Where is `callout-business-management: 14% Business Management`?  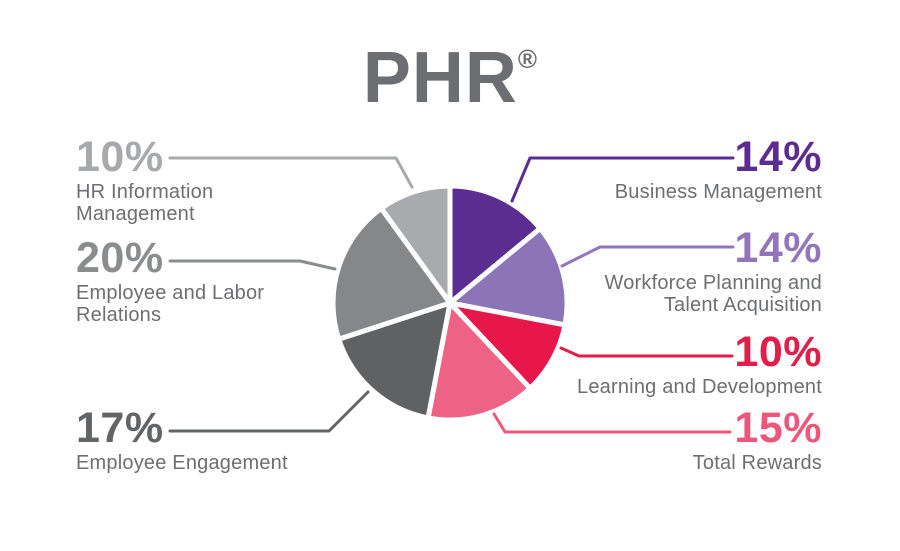
callout-business-management: 14% Business Management is located at coordinates (718, 168).